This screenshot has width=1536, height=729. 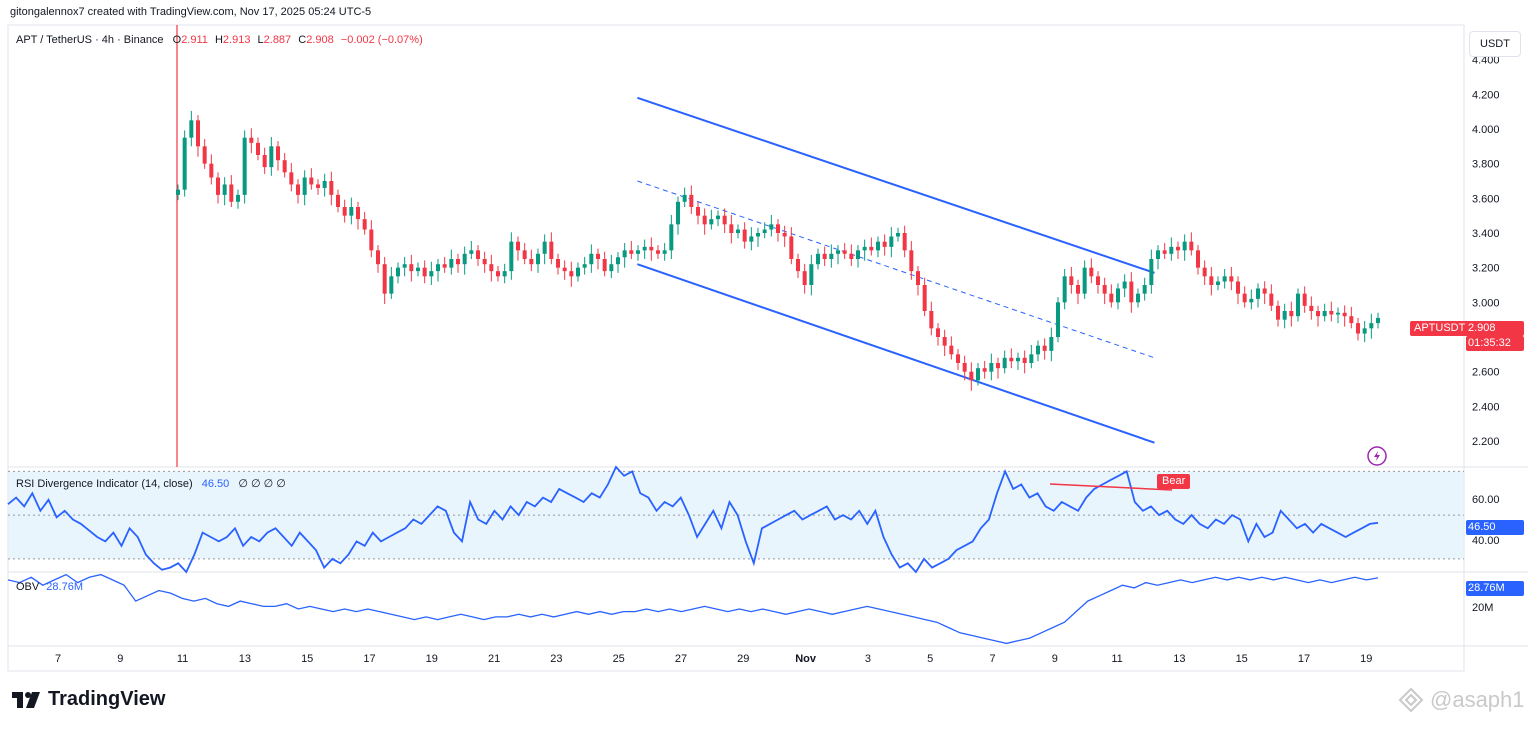 What do you see at coordinates (1174, 481) in the screenshot?
I see `bear-divergence-label: Bear` at bounding box center [1174, 481].